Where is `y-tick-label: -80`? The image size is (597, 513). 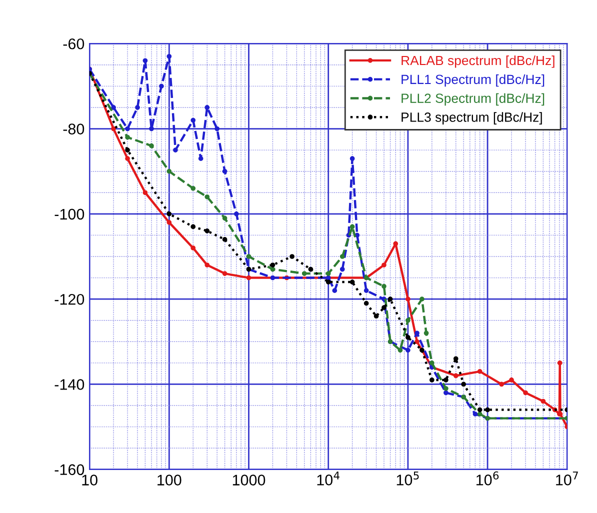 y-tick-label: -80 is located at coordinates (73, 129).